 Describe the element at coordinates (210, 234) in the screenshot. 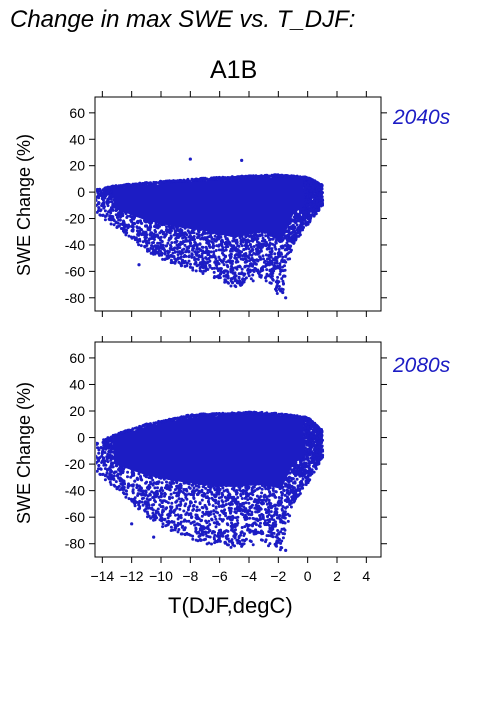

I see `point-cloud` at that location.